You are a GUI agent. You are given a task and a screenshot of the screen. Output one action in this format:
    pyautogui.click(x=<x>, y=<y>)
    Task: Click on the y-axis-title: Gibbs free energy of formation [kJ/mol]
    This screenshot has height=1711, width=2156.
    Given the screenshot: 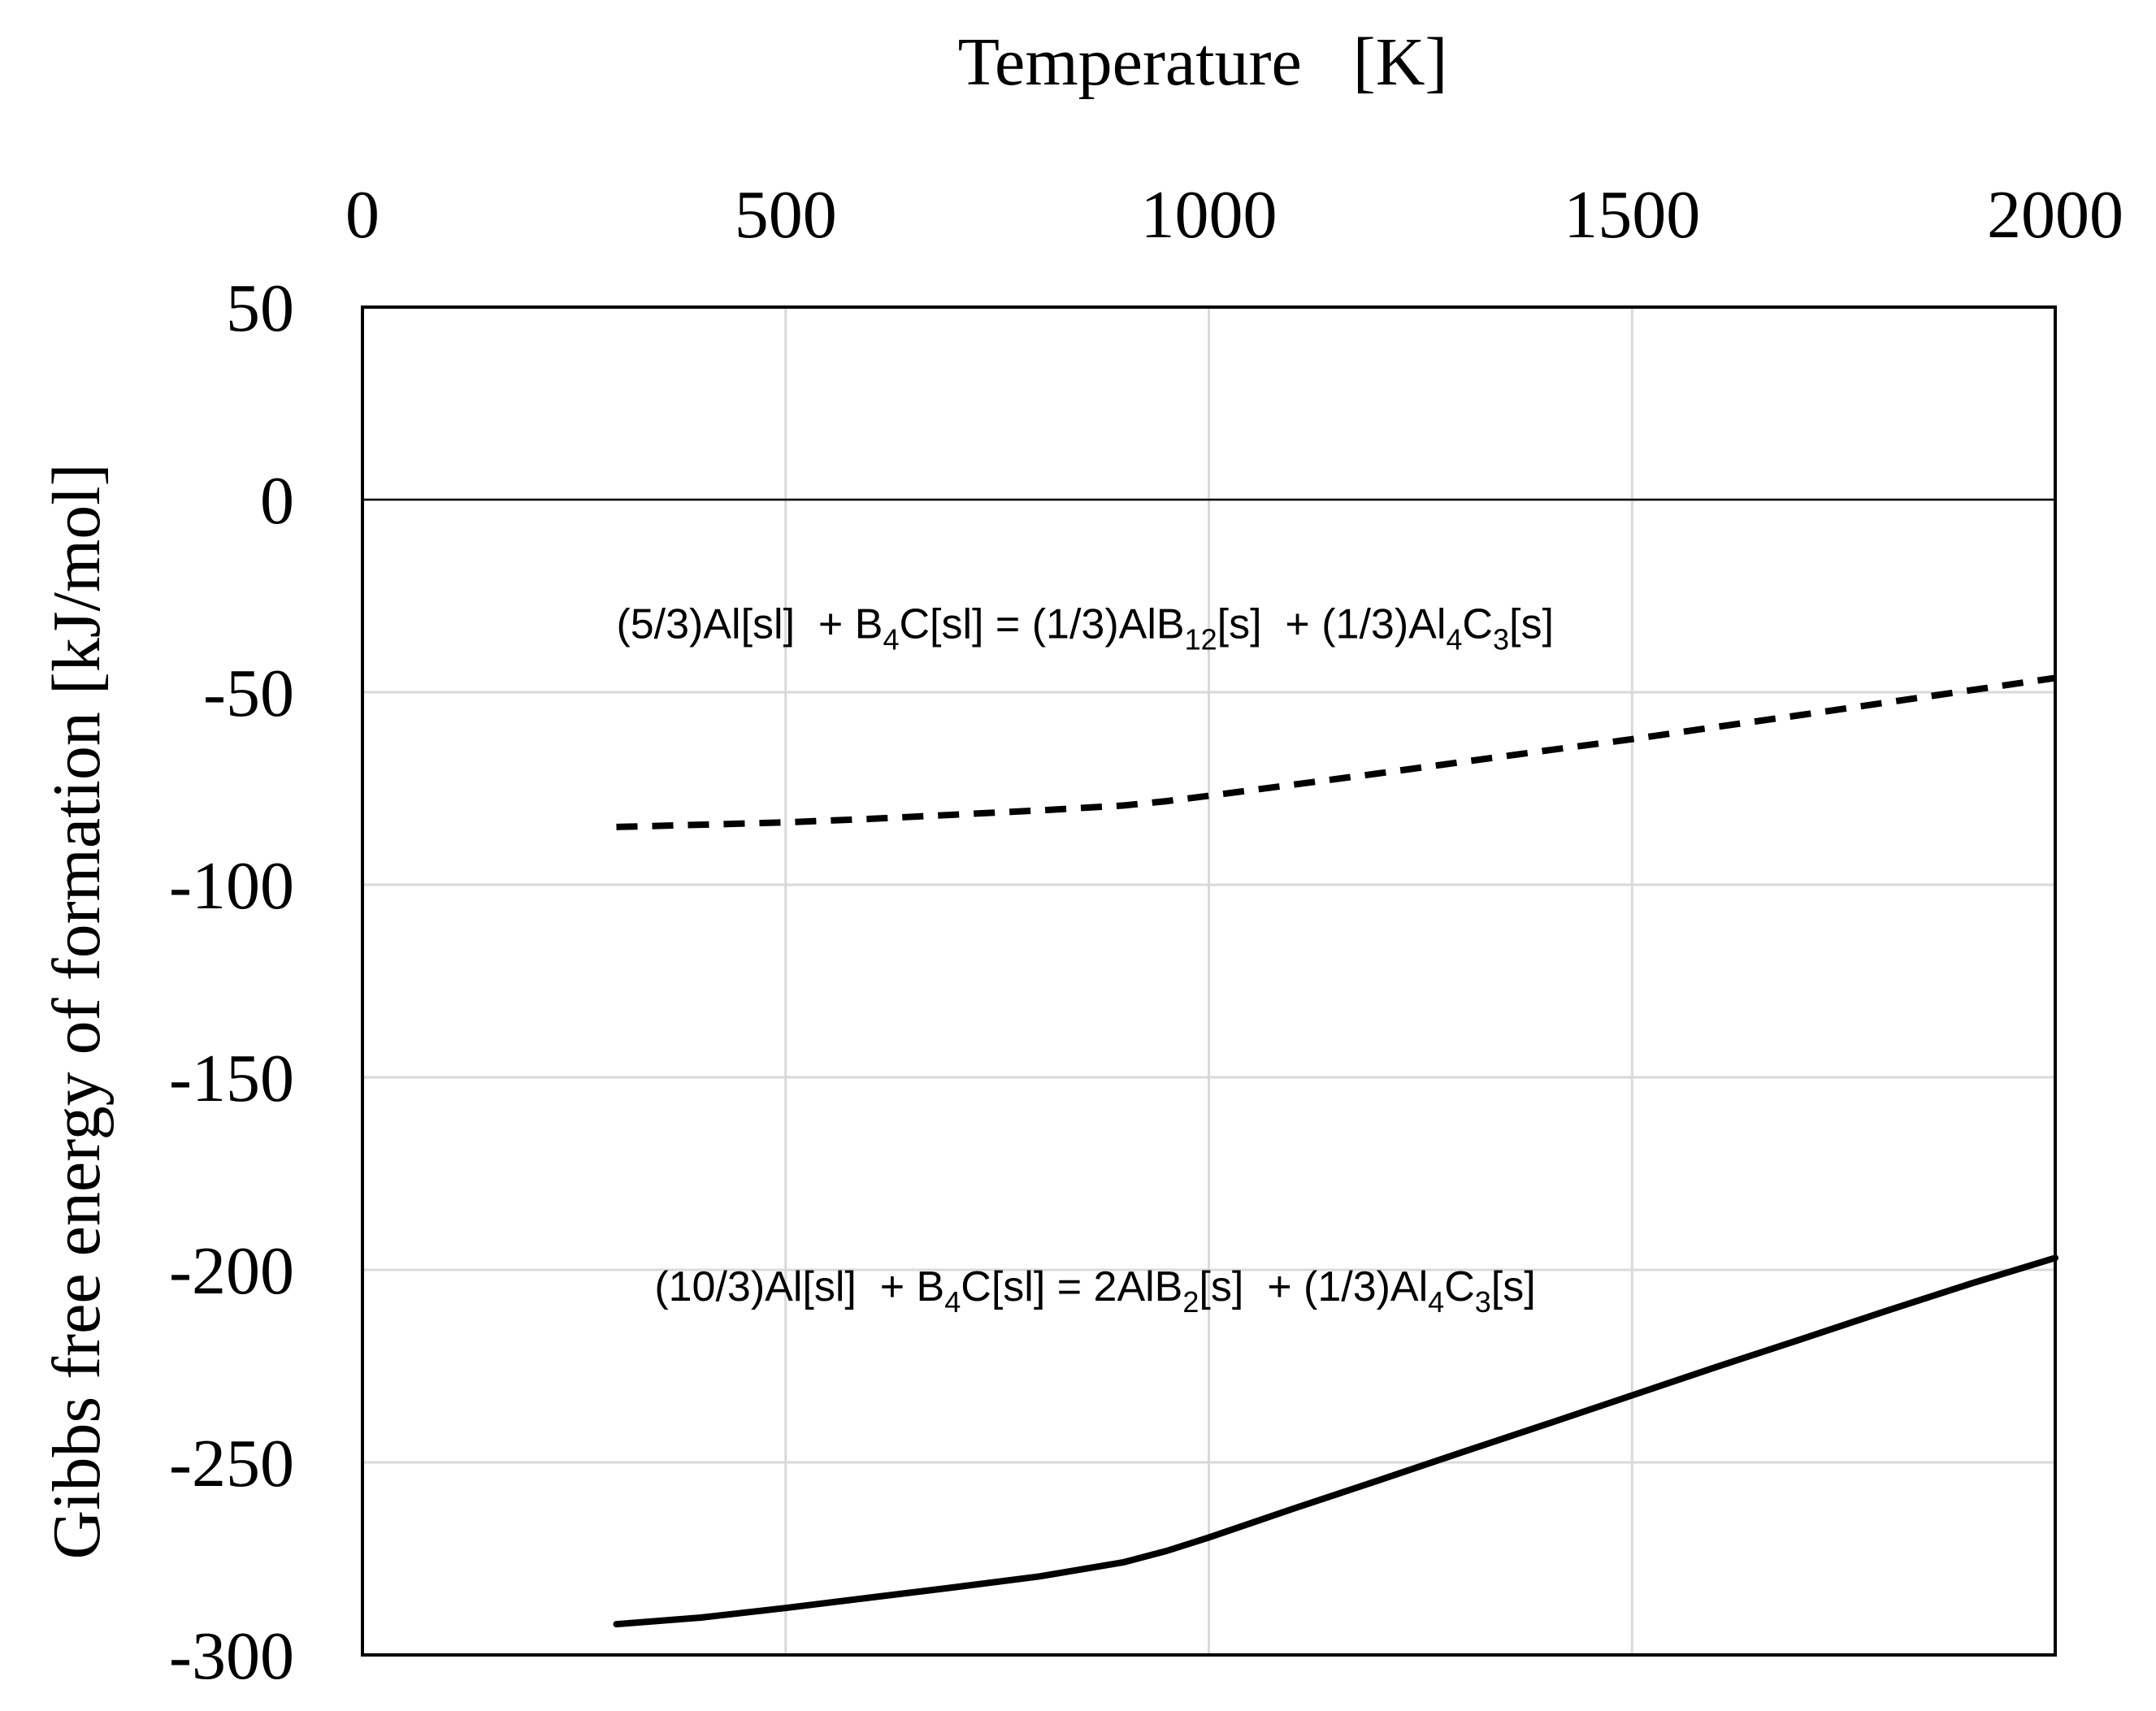 What is the action you would take?
    pyautogui.click(x=77, y=1011)
    